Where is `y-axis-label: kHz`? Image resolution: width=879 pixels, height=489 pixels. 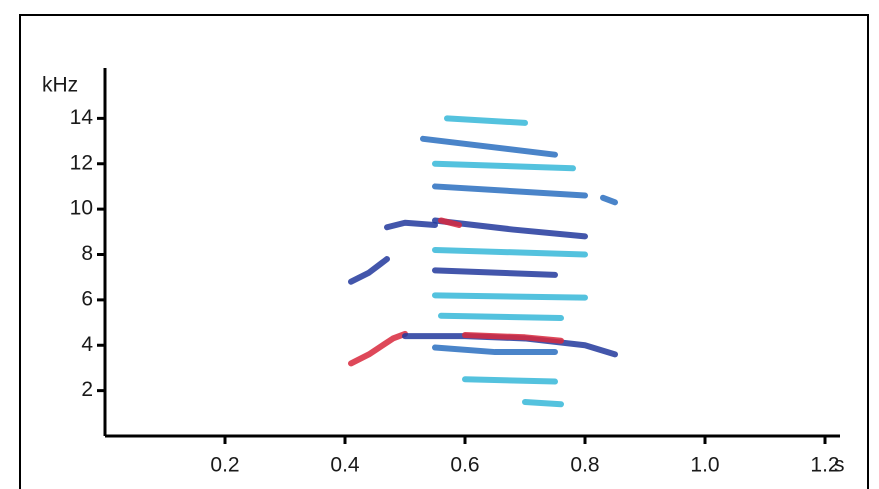 y-axis-label: kHz is located at coordinates (60, 85).